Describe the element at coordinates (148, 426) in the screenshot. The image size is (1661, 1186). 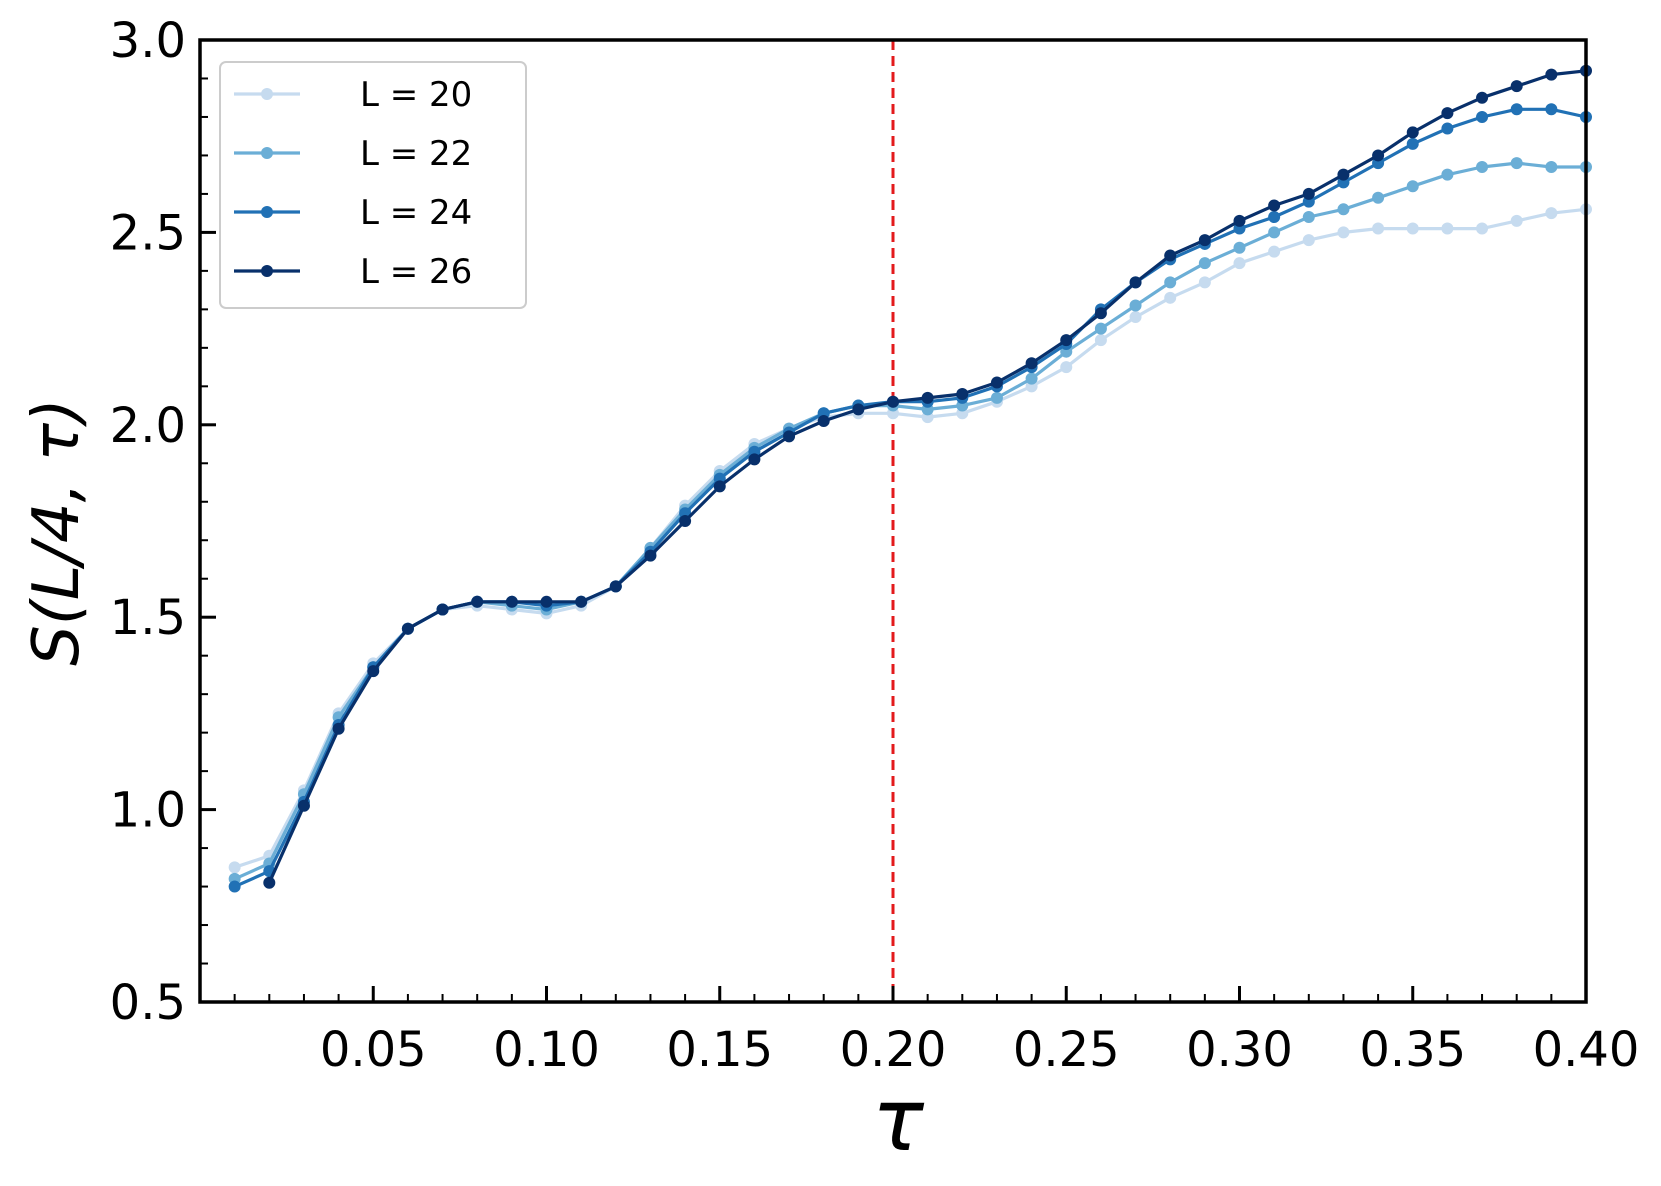
I see `y-tick-label: 2.0` at that location.